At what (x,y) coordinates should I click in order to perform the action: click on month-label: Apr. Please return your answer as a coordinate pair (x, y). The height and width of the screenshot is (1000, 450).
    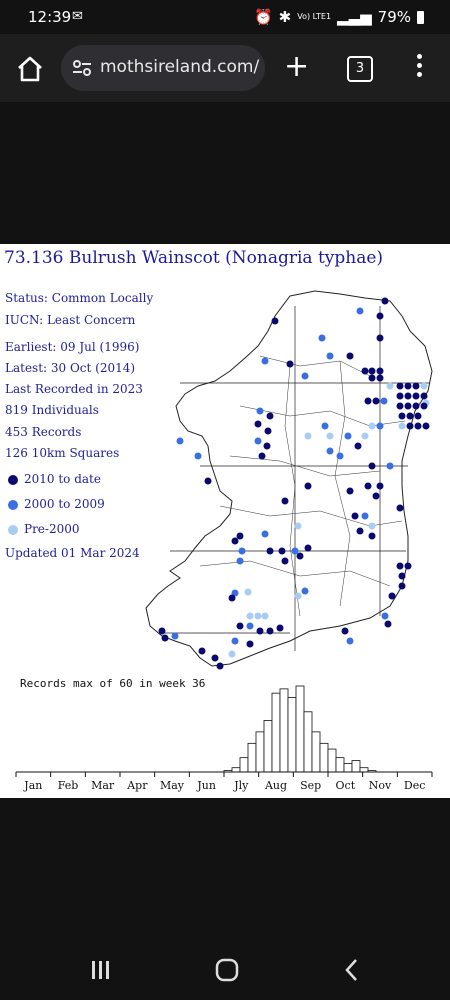
    Looking at the image, I should click on (137, 785).